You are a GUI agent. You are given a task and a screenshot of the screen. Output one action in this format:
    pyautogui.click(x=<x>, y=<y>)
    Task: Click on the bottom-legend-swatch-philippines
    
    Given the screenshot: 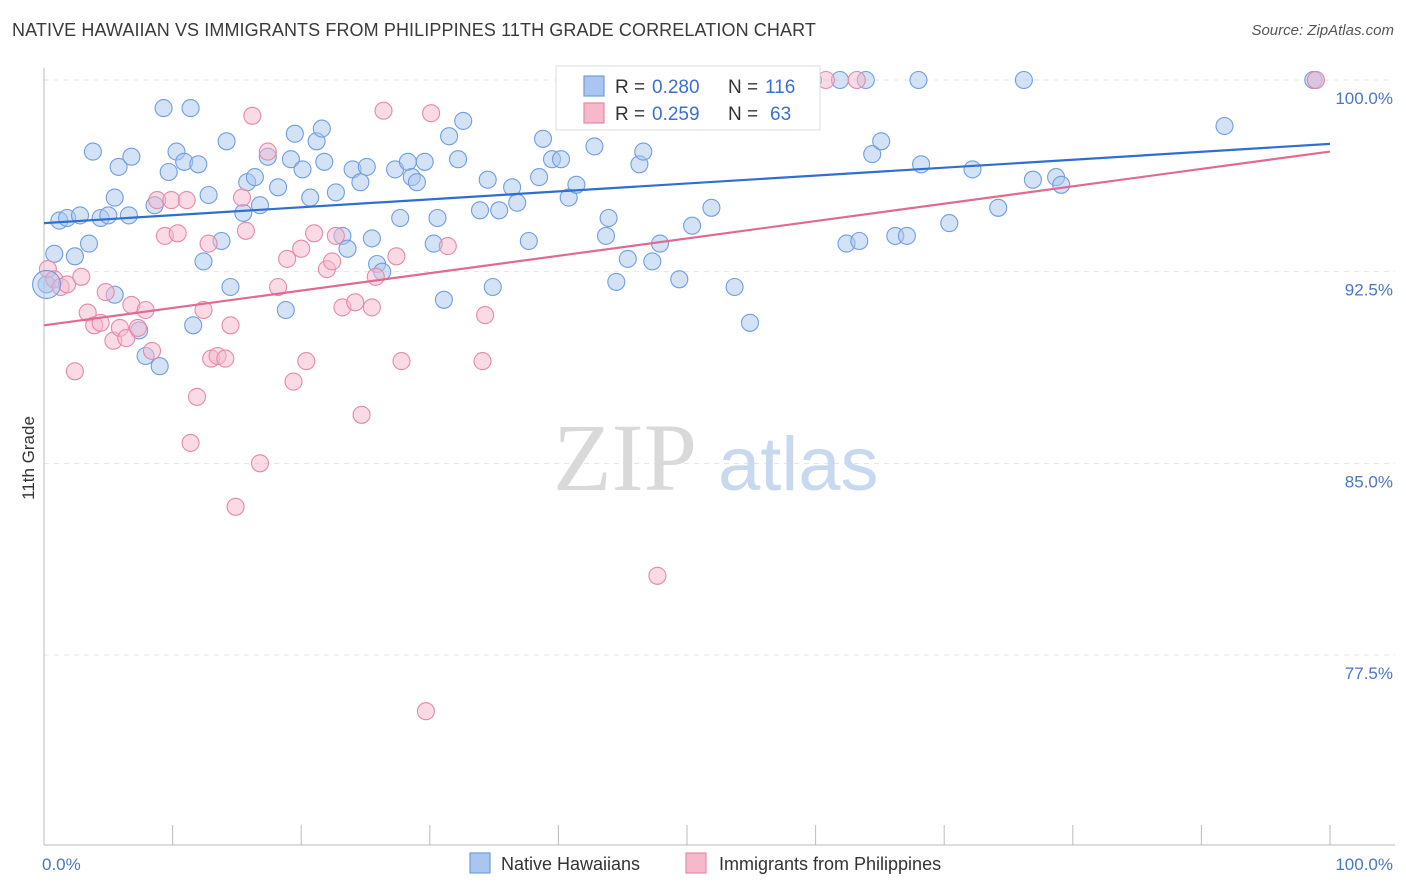 What is the action you would take?
    pyautogui.click(x=696, y=863)
    